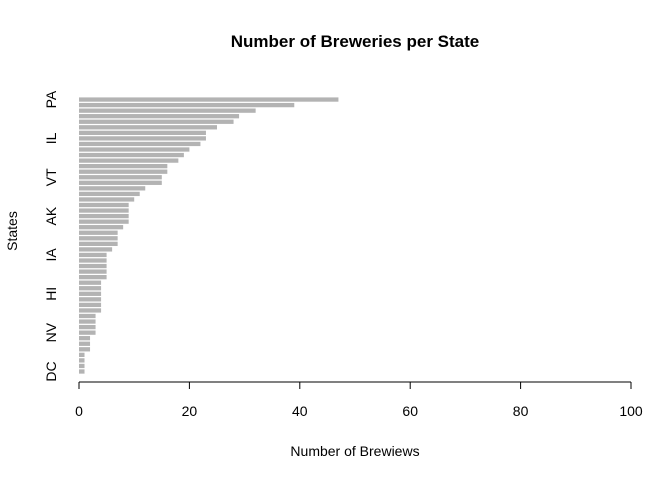 This screenshot has height=480, width=672. I want to click on y-tick-label: DC, so click(51, 371).